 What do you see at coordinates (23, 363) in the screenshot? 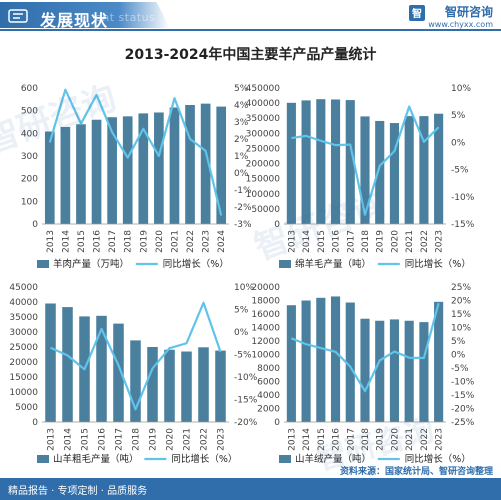
I see `y-left-tick-label: 20000` at bounding box center [23, 363].